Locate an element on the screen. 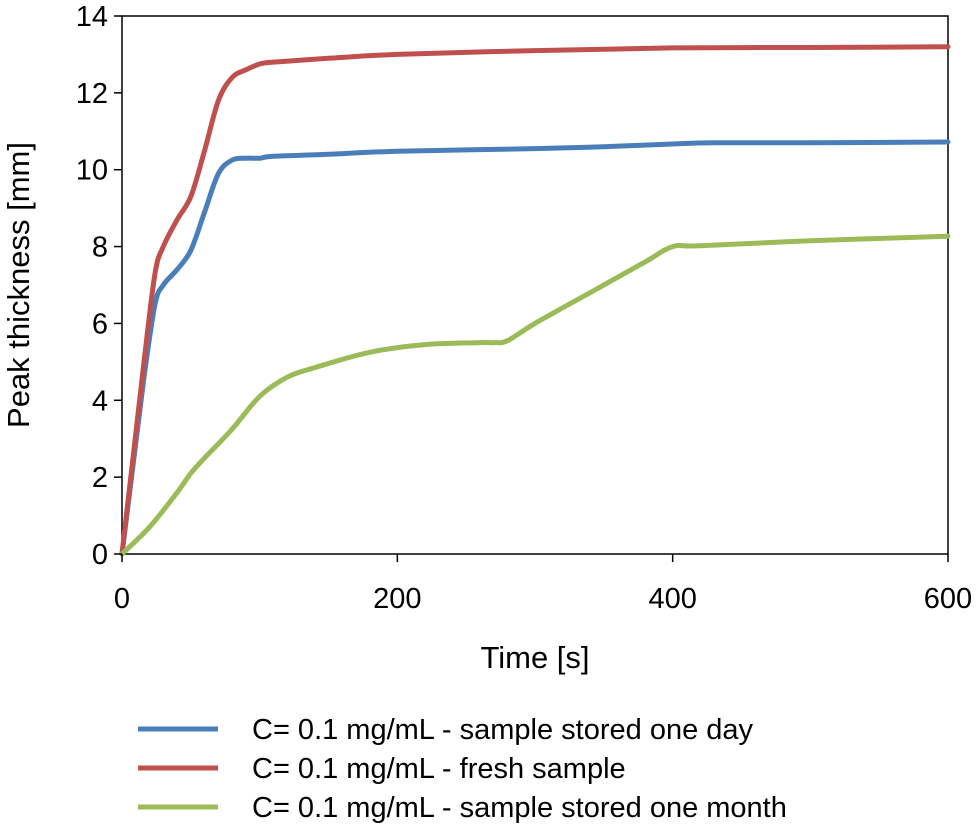  x-tick-label: 400 is located at coordinates (672, 599).